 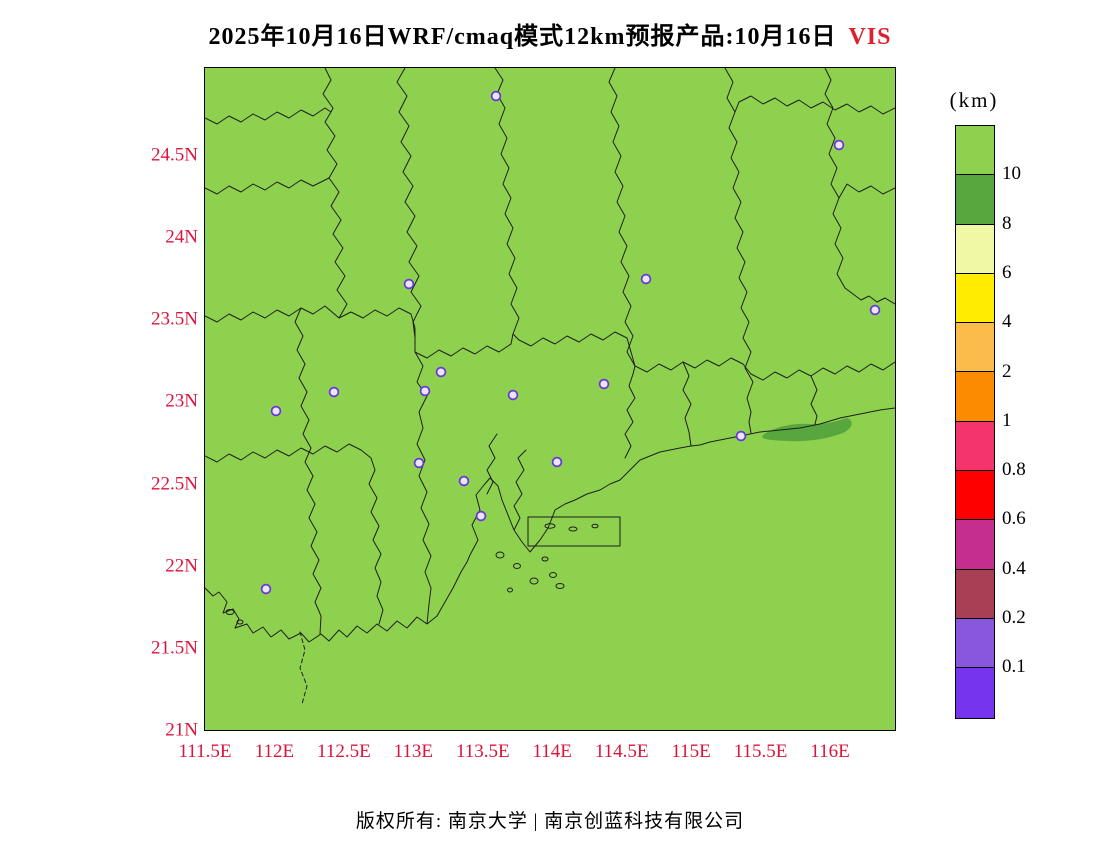 What do you see at coordinates (181, 237) in the screenshot?
I see `lat-tick-label: 24N` at bounding box center [181, 237].